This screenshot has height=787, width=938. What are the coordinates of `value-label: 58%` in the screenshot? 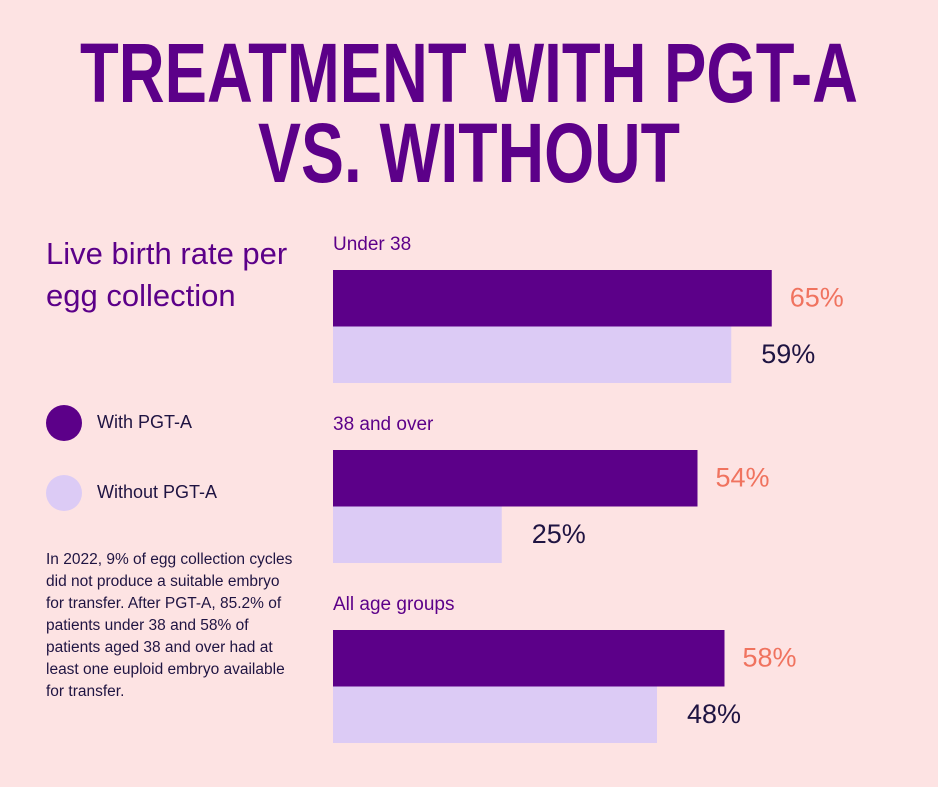 It's located at (770, 657).